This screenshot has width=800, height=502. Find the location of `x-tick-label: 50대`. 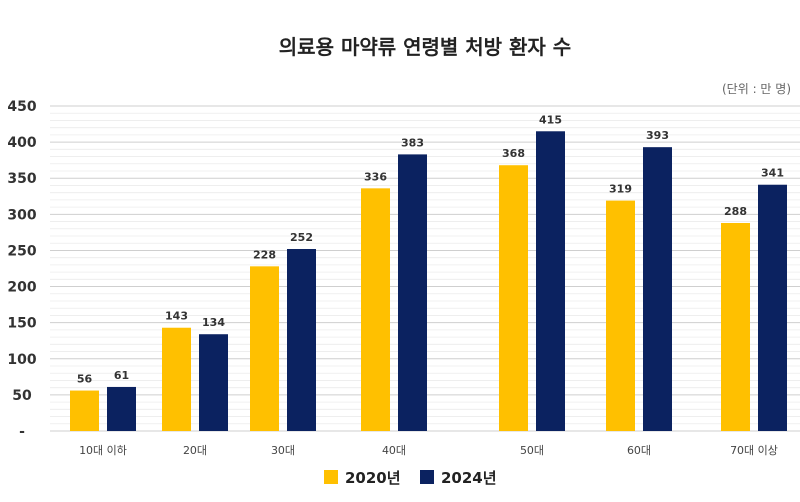

x-tick-label: 50대 is located at coordinates (532, 450).